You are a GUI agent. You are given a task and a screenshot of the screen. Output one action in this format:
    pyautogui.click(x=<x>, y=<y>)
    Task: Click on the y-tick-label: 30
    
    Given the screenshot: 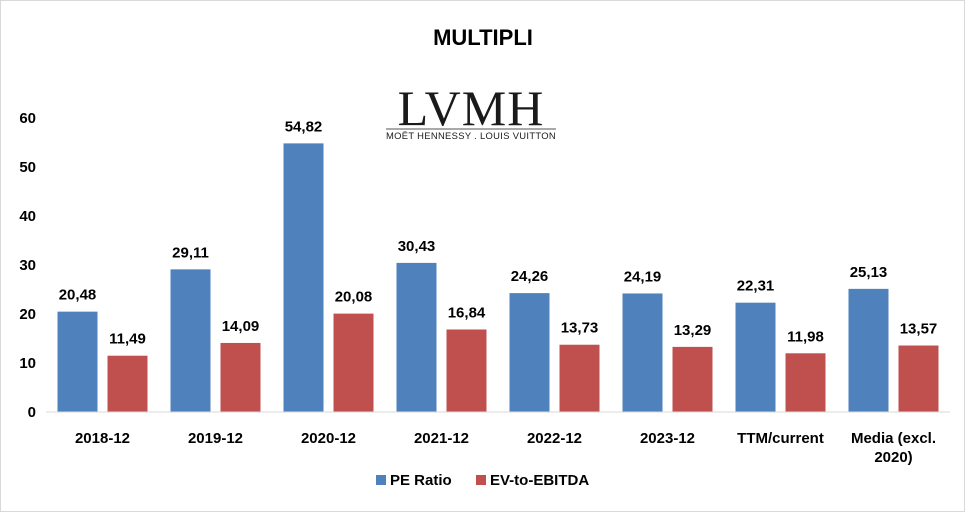 What is the action you would take?
    pyautogui.click(x=27, y=265)
    